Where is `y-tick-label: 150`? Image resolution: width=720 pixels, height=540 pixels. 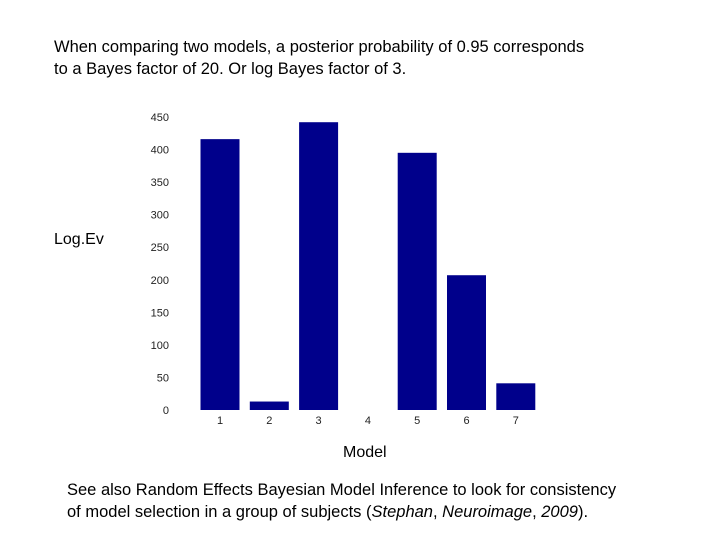 y-tick-label: 150 is located at coordinates (160, 313).